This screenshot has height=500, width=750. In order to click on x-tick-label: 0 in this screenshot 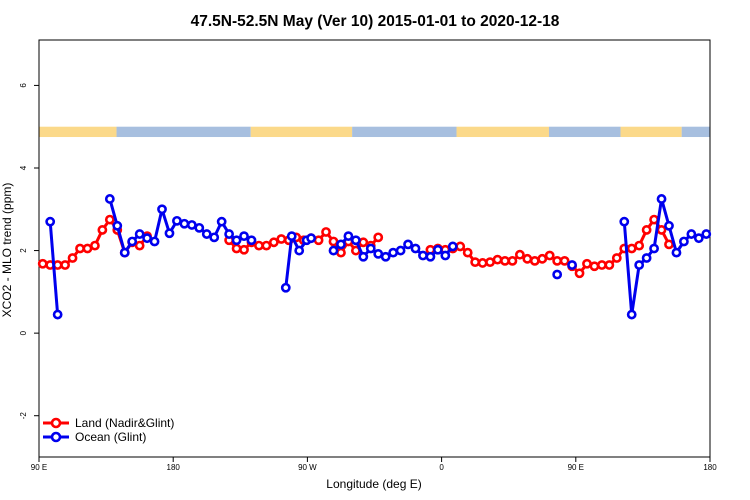, I will do `click(441, 467)`.